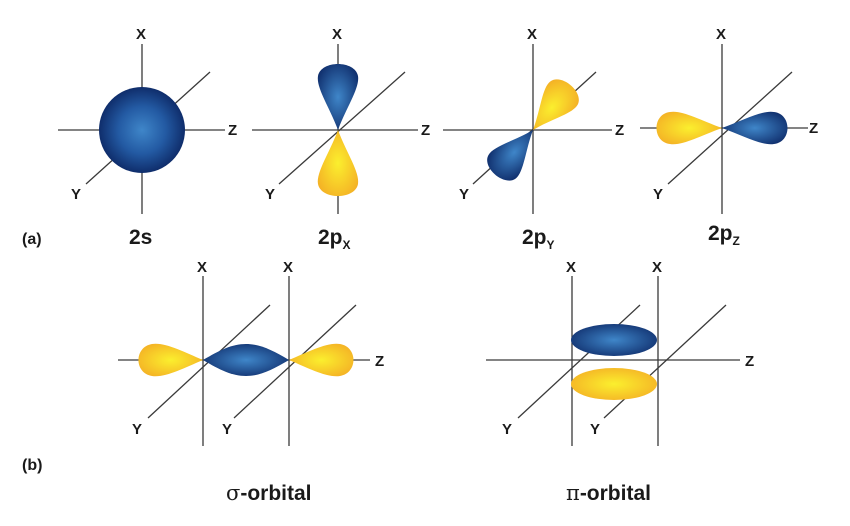 The width and height of the screenshot is (850, 526). What do you see at coordinates (724, 235) in the screenshot?
I see `orbital-label-2pz: 2pZ` at bounding box center [724, 235].